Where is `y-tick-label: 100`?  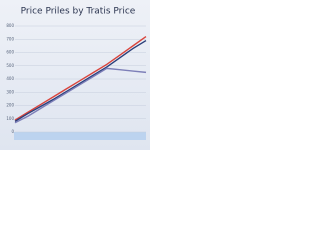 y-tick-label: 100 is located at coordinates (10, 118).